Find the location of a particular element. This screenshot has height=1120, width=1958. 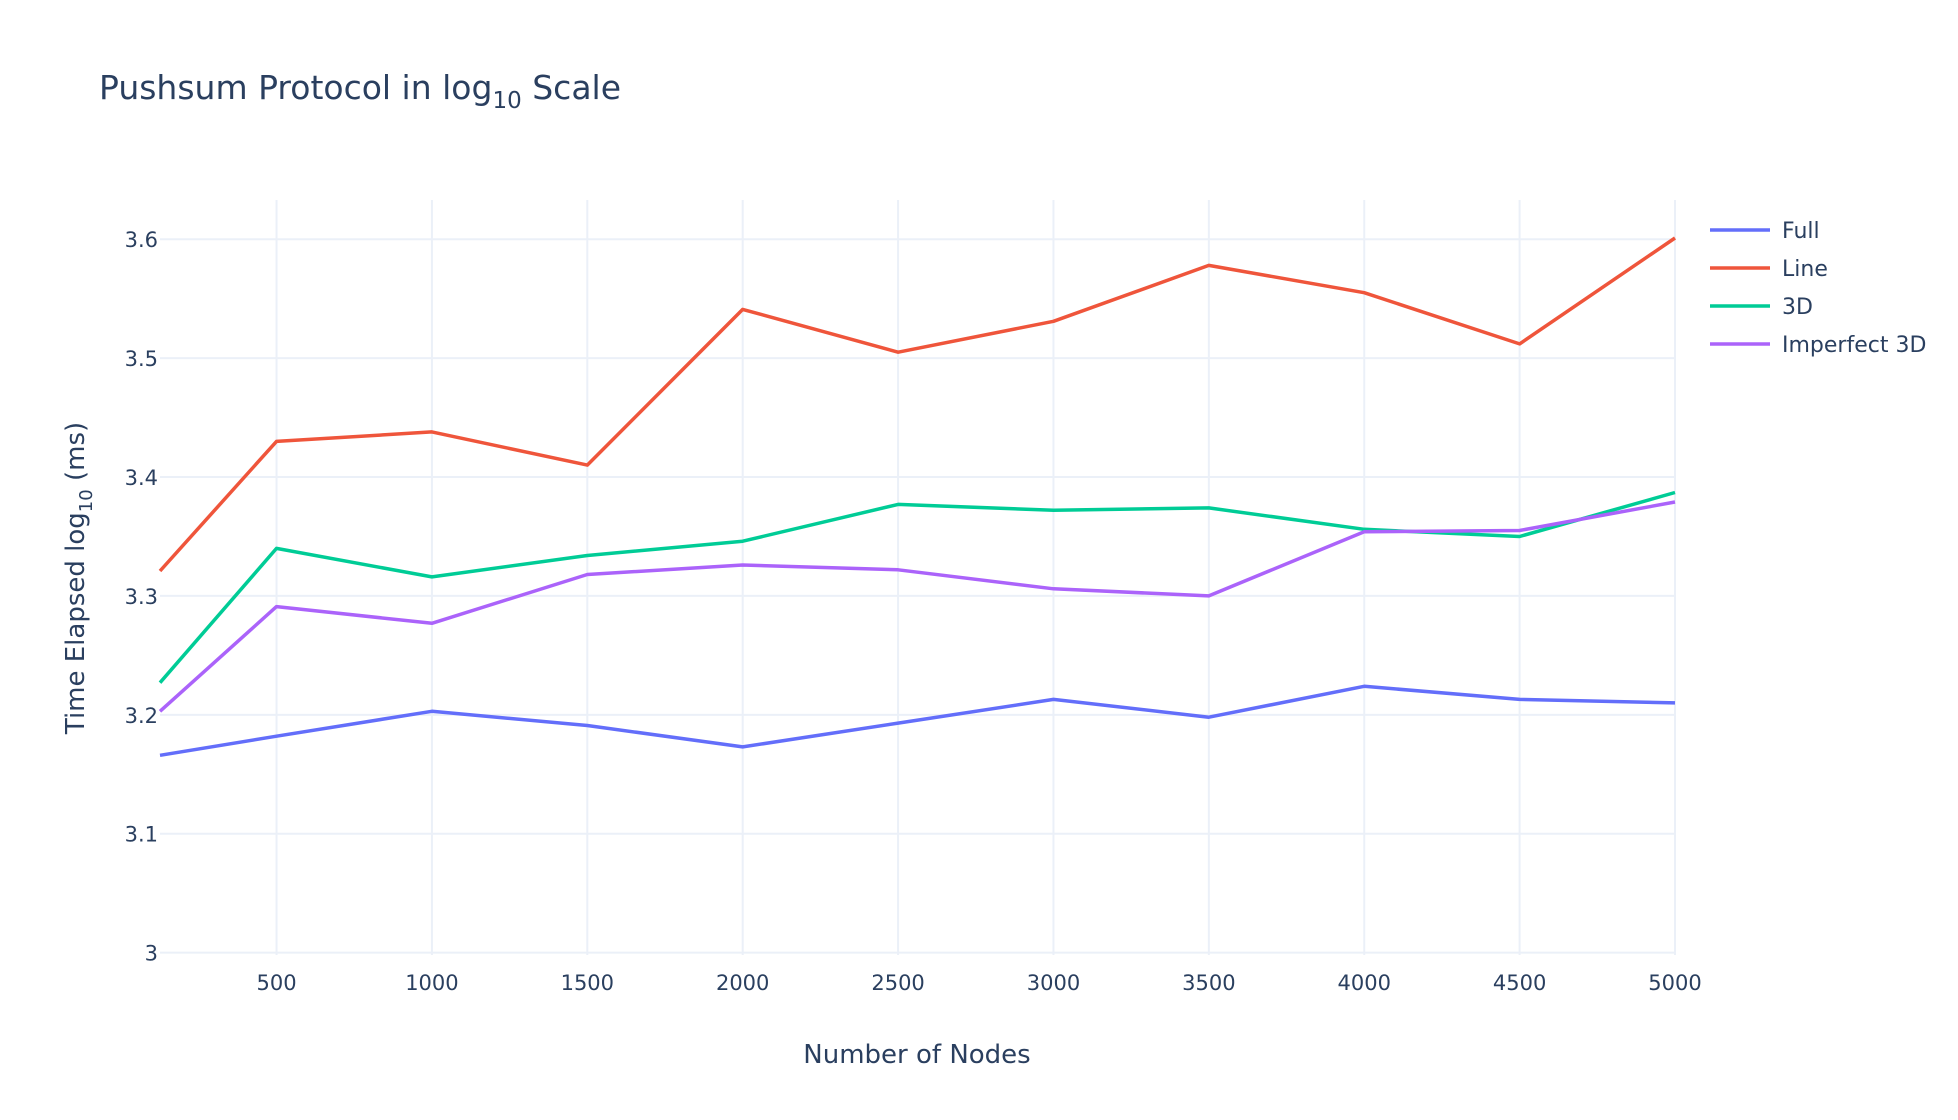

x-tick-label: 3500 is located at coordinates (1208, 983).